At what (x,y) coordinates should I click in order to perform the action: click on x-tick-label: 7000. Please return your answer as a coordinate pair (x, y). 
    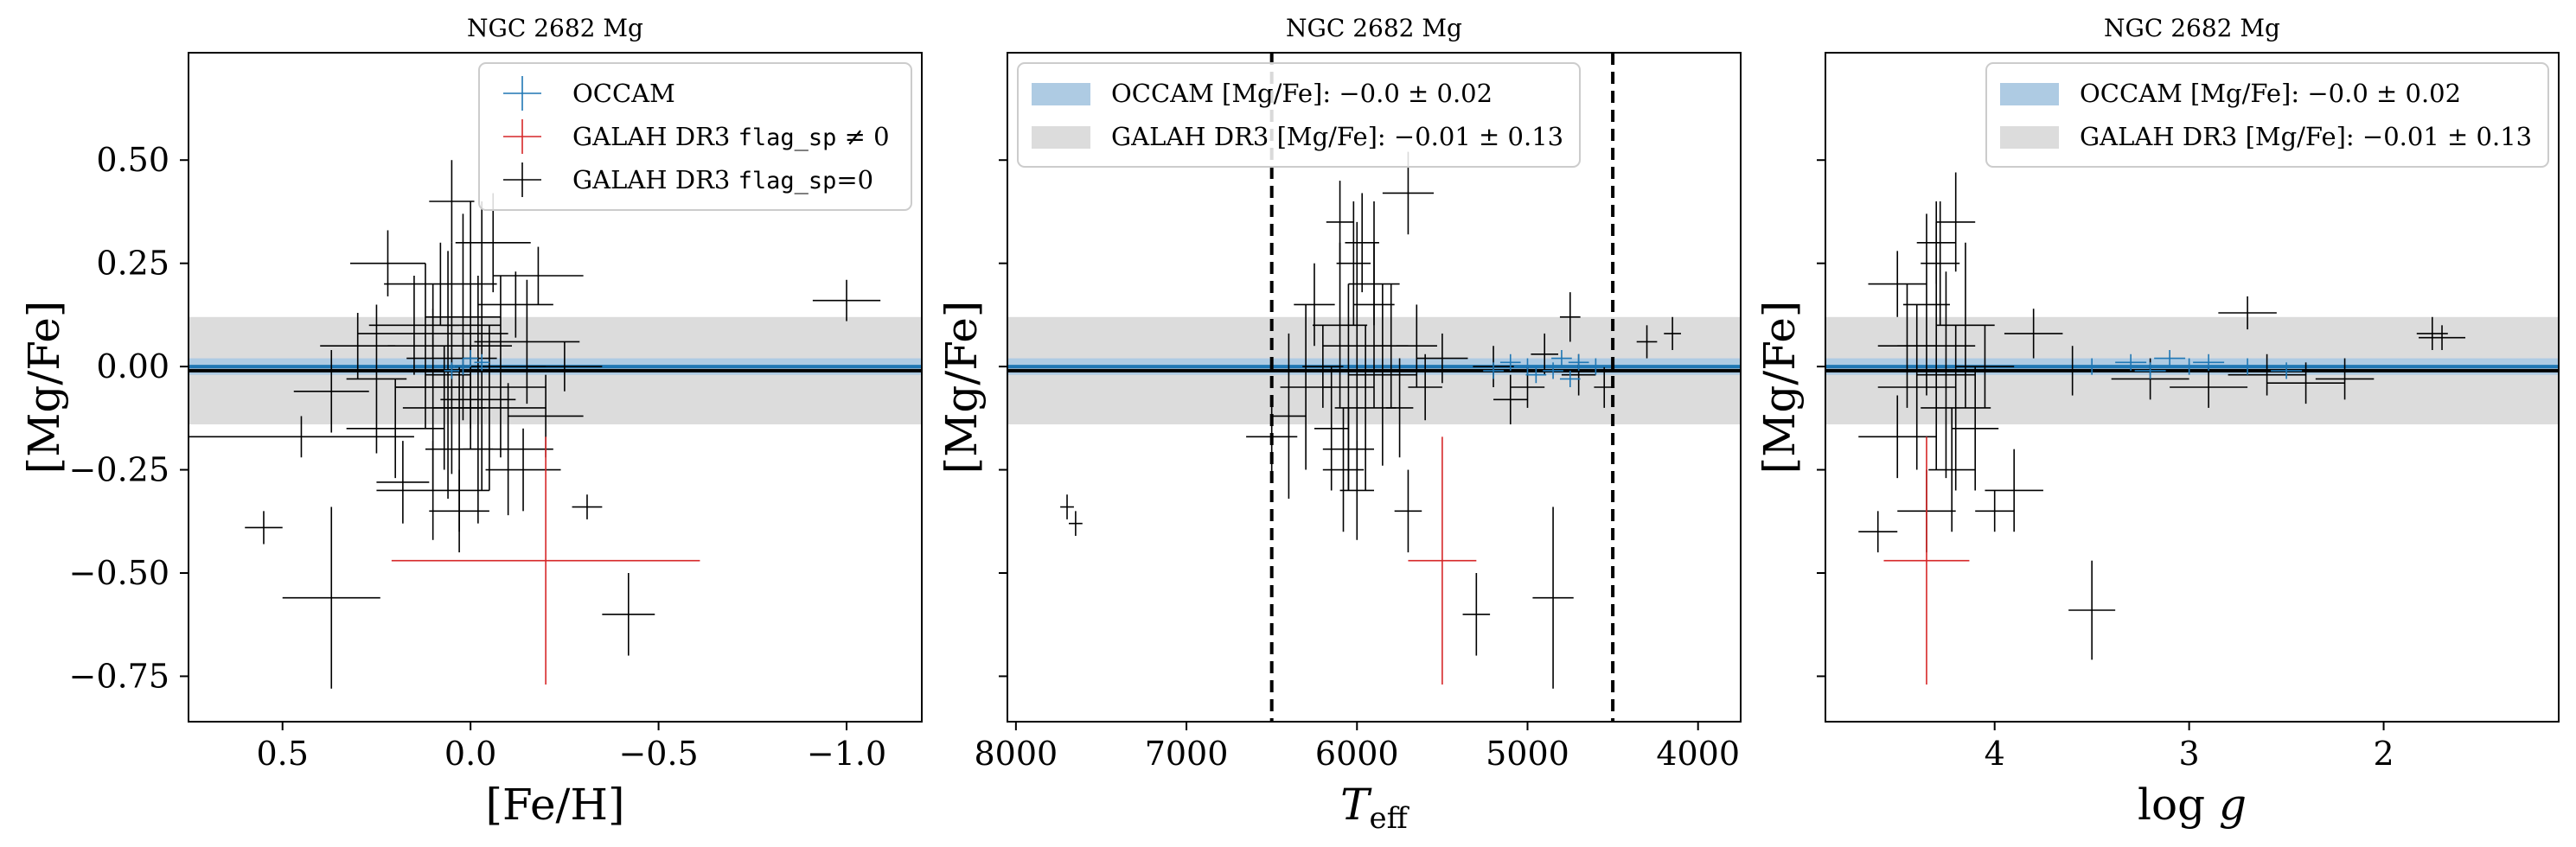
    Looking at the image, I should click on (1187, 754).